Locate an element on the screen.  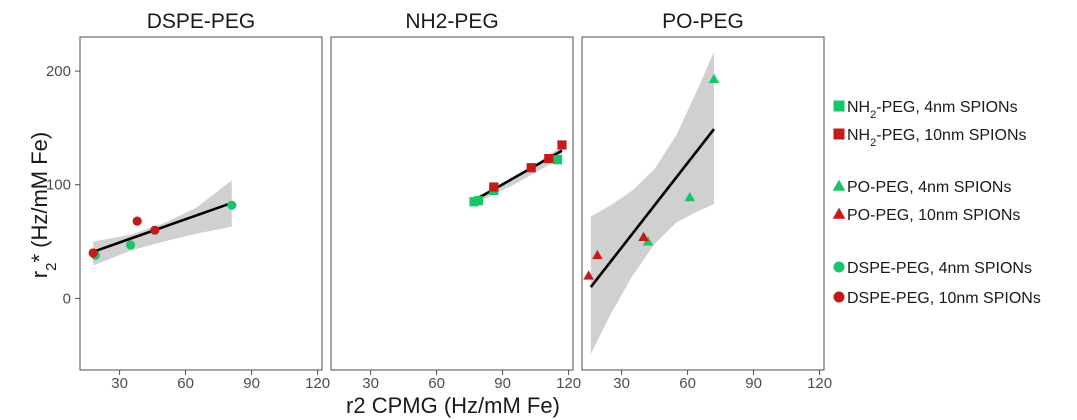
y-axis-title: r2* (Hz/mM Fe) is located at coordinates (43, 205).